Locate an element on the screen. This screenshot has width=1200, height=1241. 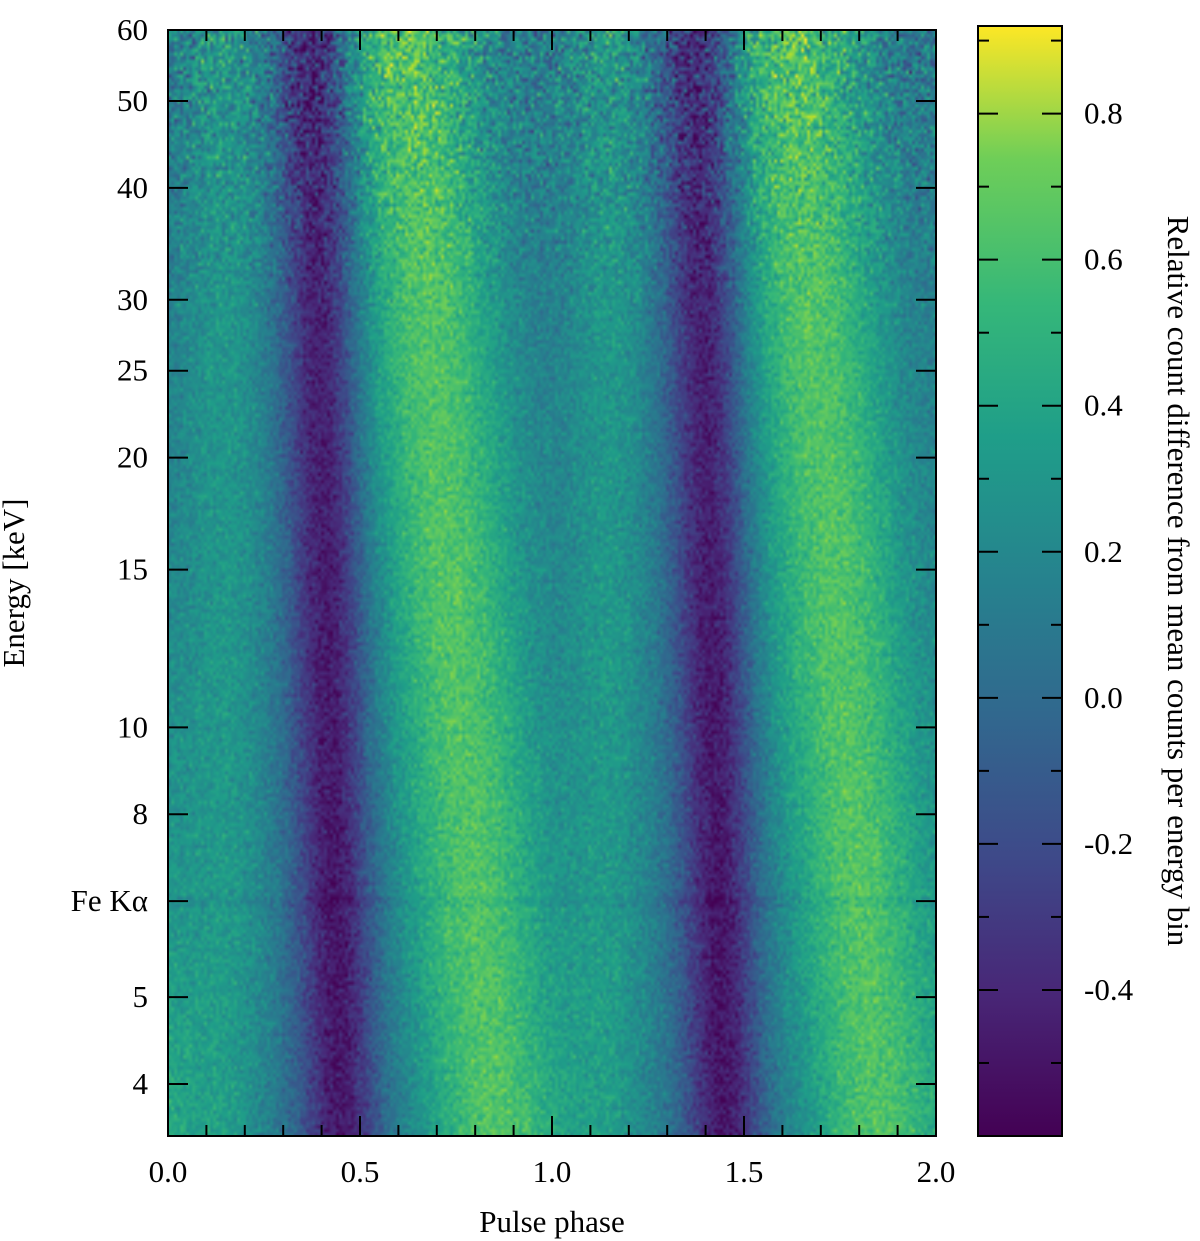
y-tick-label: Fe Kα is located at coordinates (109, 900).